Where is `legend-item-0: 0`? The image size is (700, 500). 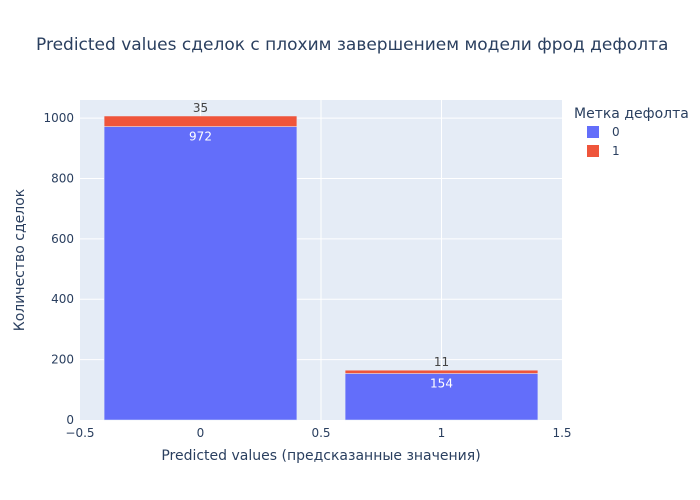 legend-item-0: 0 is located at coordinates (603, 132).